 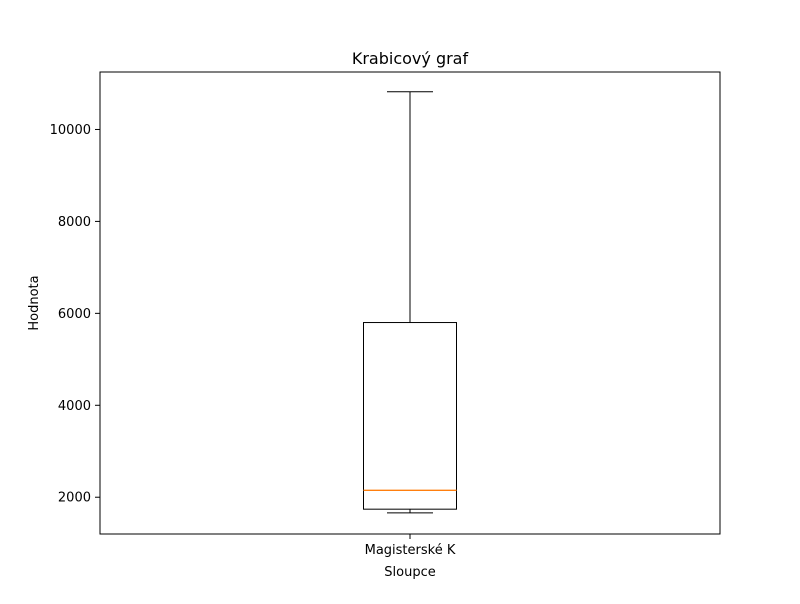 I want to click on y-tick-label: 6000, so click(x=74, y=314).